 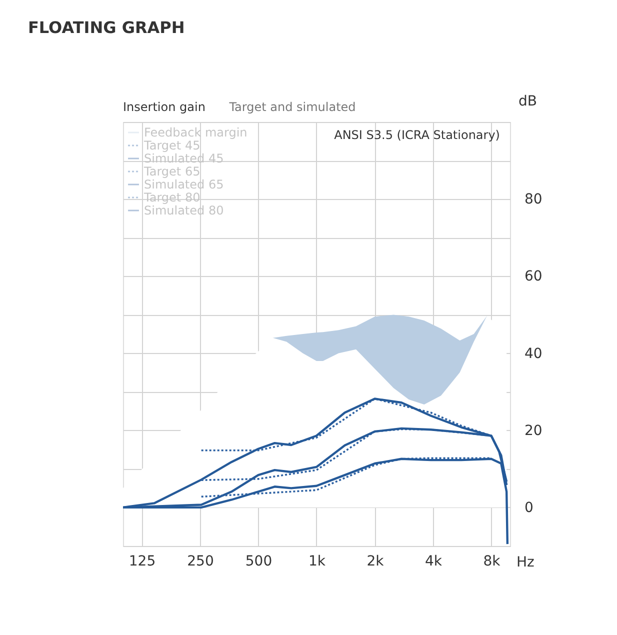 What do you see at coordinates (433, 562) in the screenshot?
I see `x-tick-label: 4k` at bounding box center [433, 562].